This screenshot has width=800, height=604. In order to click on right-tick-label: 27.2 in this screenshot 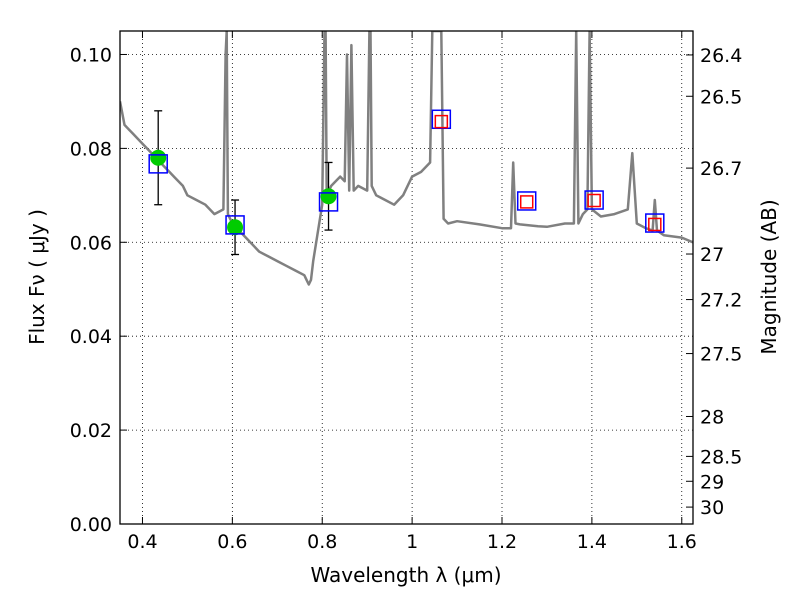, I will do `click(721, 301)`.